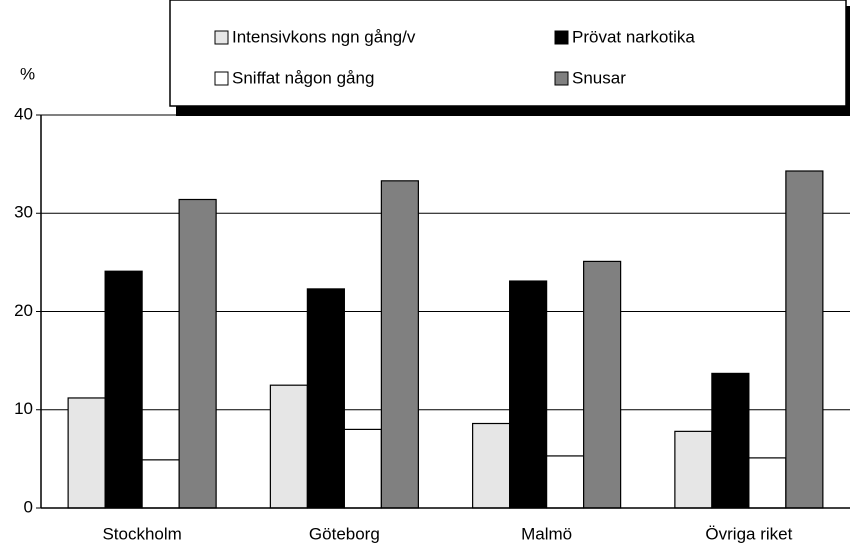 The width and height of the screenshot is (850, 553). Describe the element at coordinates (633, 36) in the screenshot. I see `legend-label: Prövat narkotika` at that location.